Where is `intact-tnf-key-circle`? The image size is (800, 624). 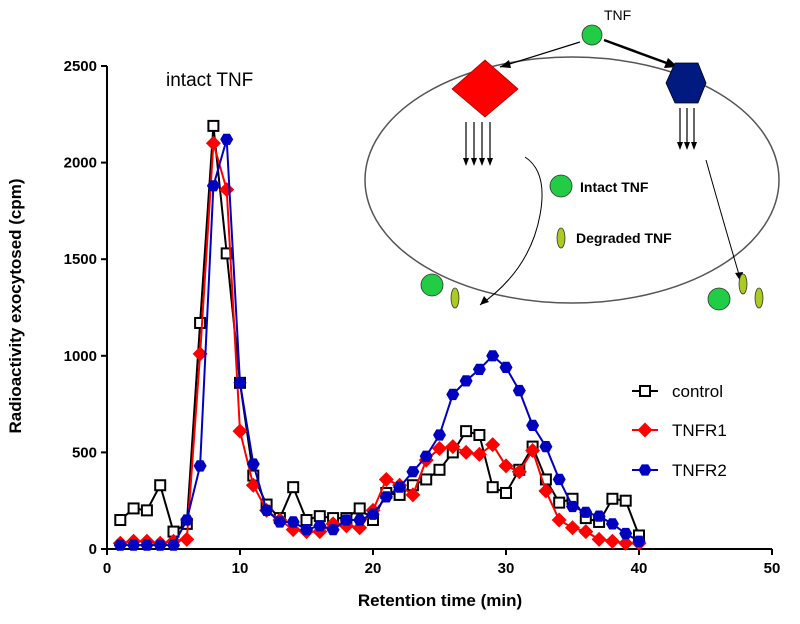
intact-tnf-key-circle is located at coordinates (561, 186).